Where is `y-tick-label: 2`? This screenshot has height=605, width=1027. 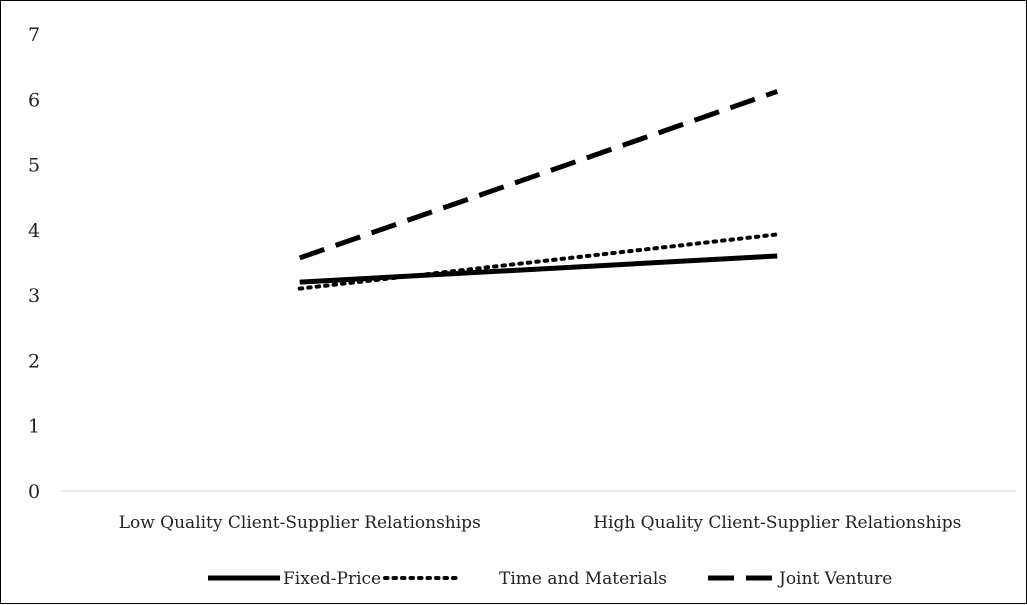 y-tick-label: 2 is located at coordinates (34, 361).